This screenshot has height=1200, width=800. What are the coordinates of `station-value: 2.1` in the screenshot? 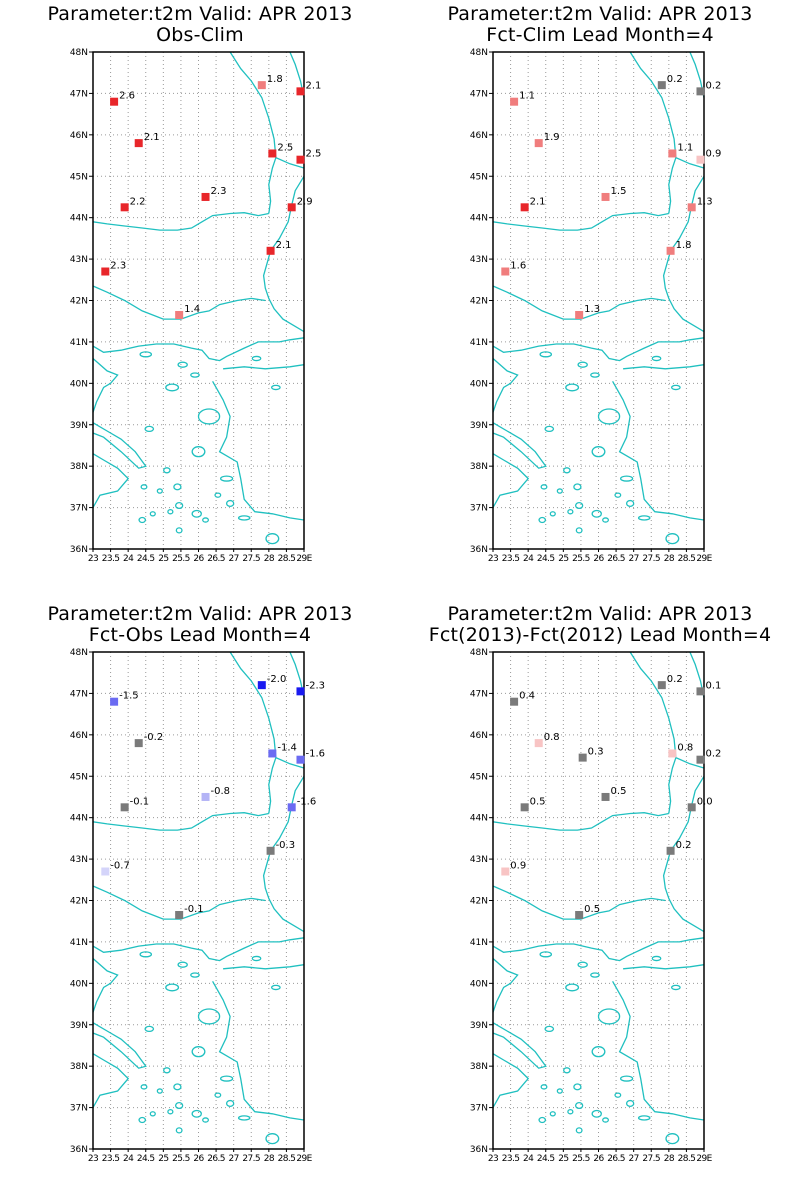 It's located at (152, 137).